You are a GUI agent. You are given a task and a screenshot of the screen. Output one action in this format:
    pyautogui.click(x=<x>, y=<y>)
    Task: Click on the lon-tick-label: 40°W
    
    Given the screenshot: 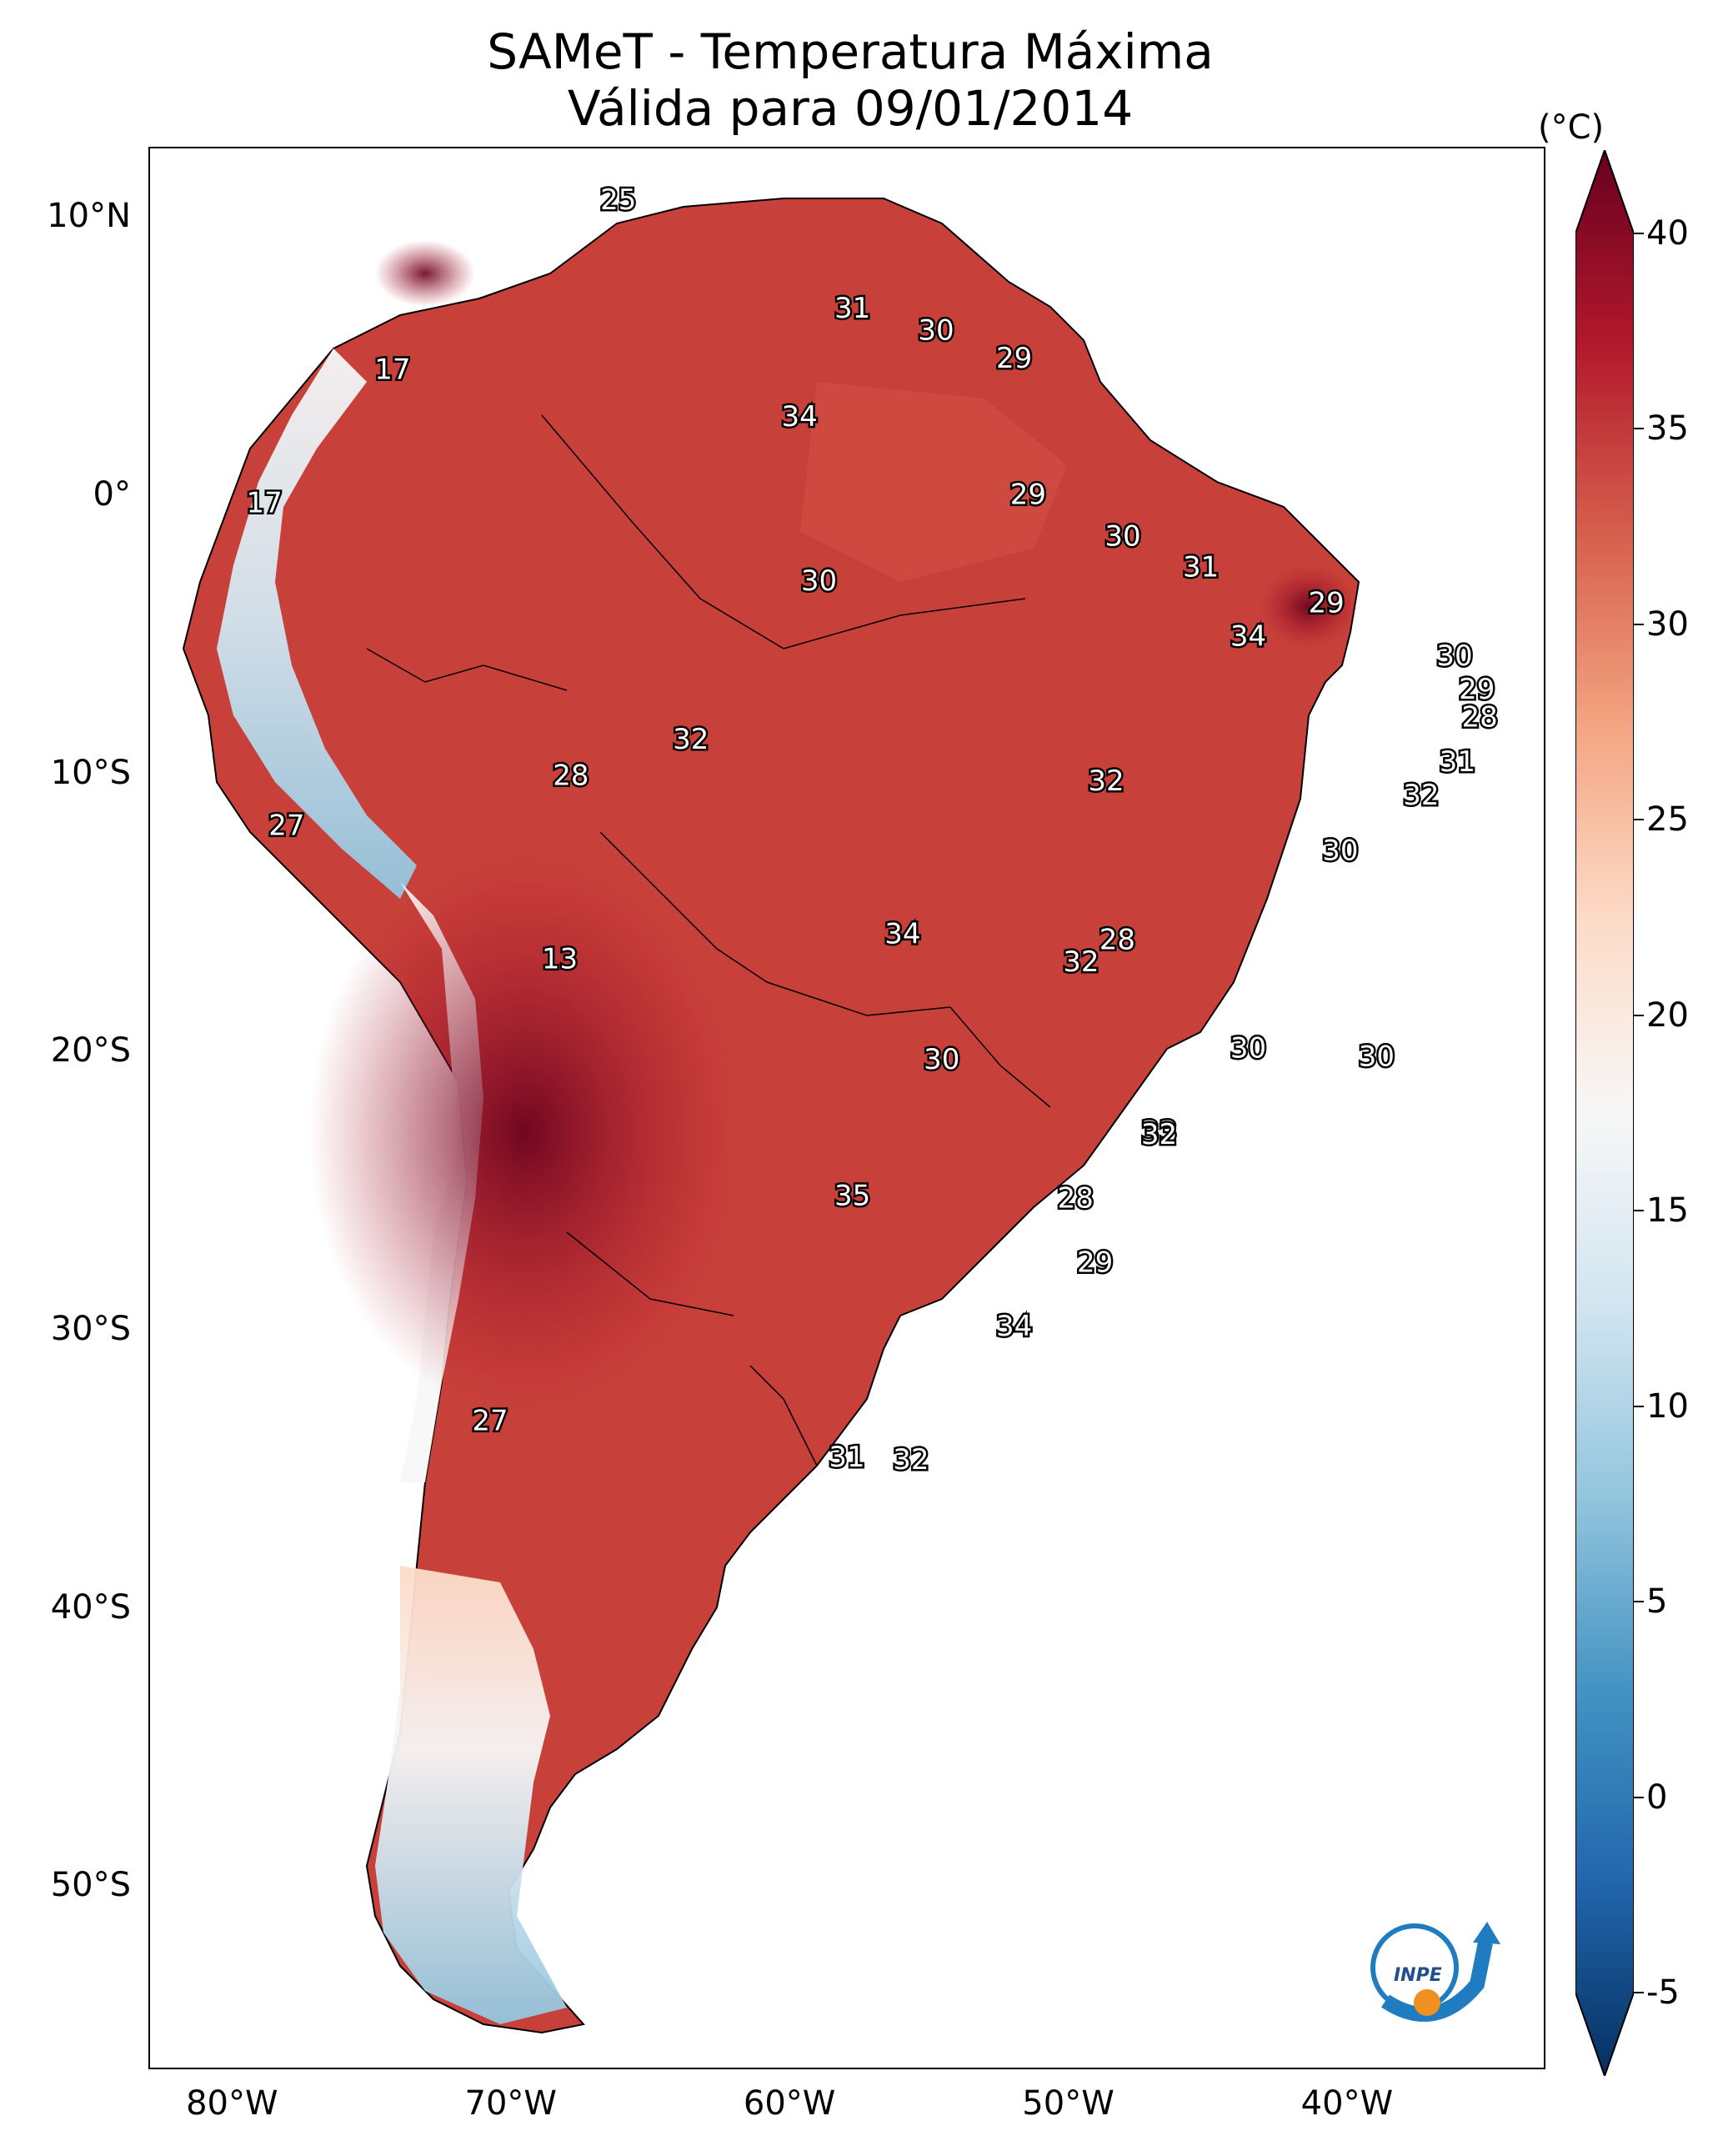 What is the action you would take?
    pyautogui.click(x=1347, y=2103)
    